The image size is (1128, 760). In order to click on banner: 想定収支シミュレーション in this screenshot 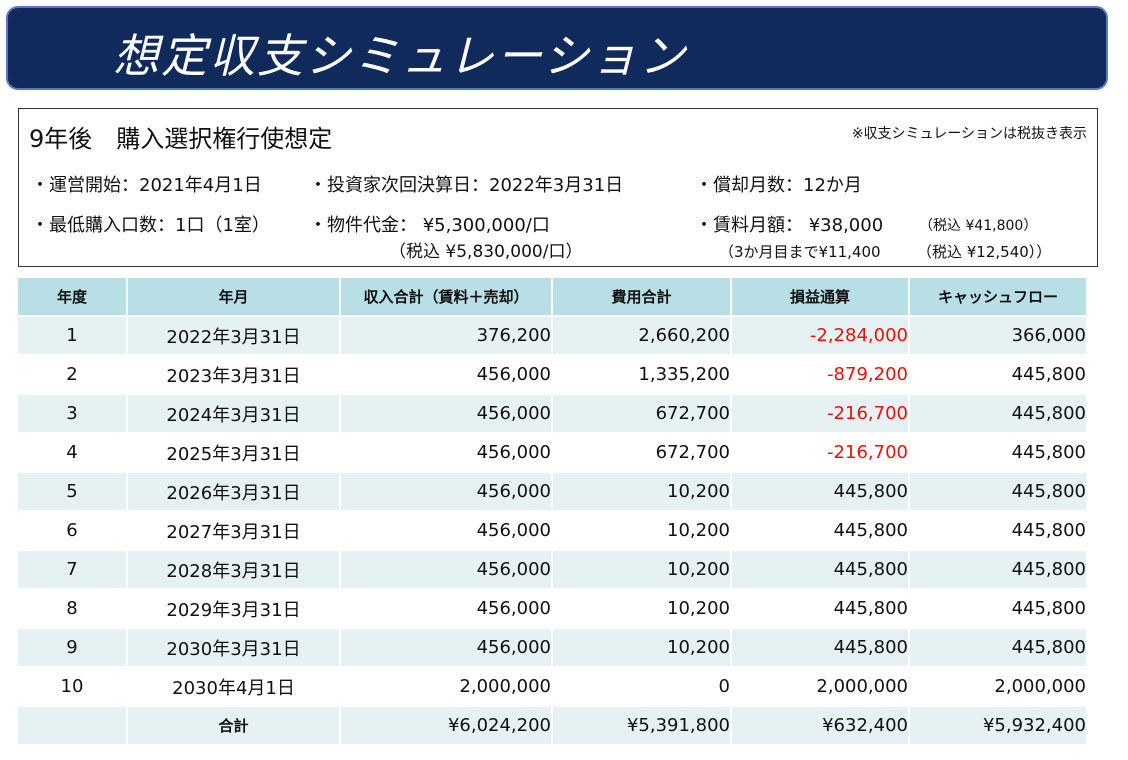, I will do `click(557, 48)`.